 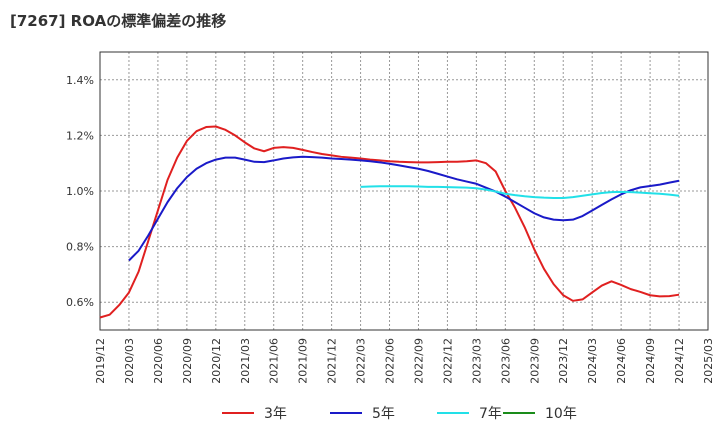 What do you see at coordinates (505, 361) in the screenshot?
I see `x-tick-label: 2023/06` at bounding box center [505, 361].